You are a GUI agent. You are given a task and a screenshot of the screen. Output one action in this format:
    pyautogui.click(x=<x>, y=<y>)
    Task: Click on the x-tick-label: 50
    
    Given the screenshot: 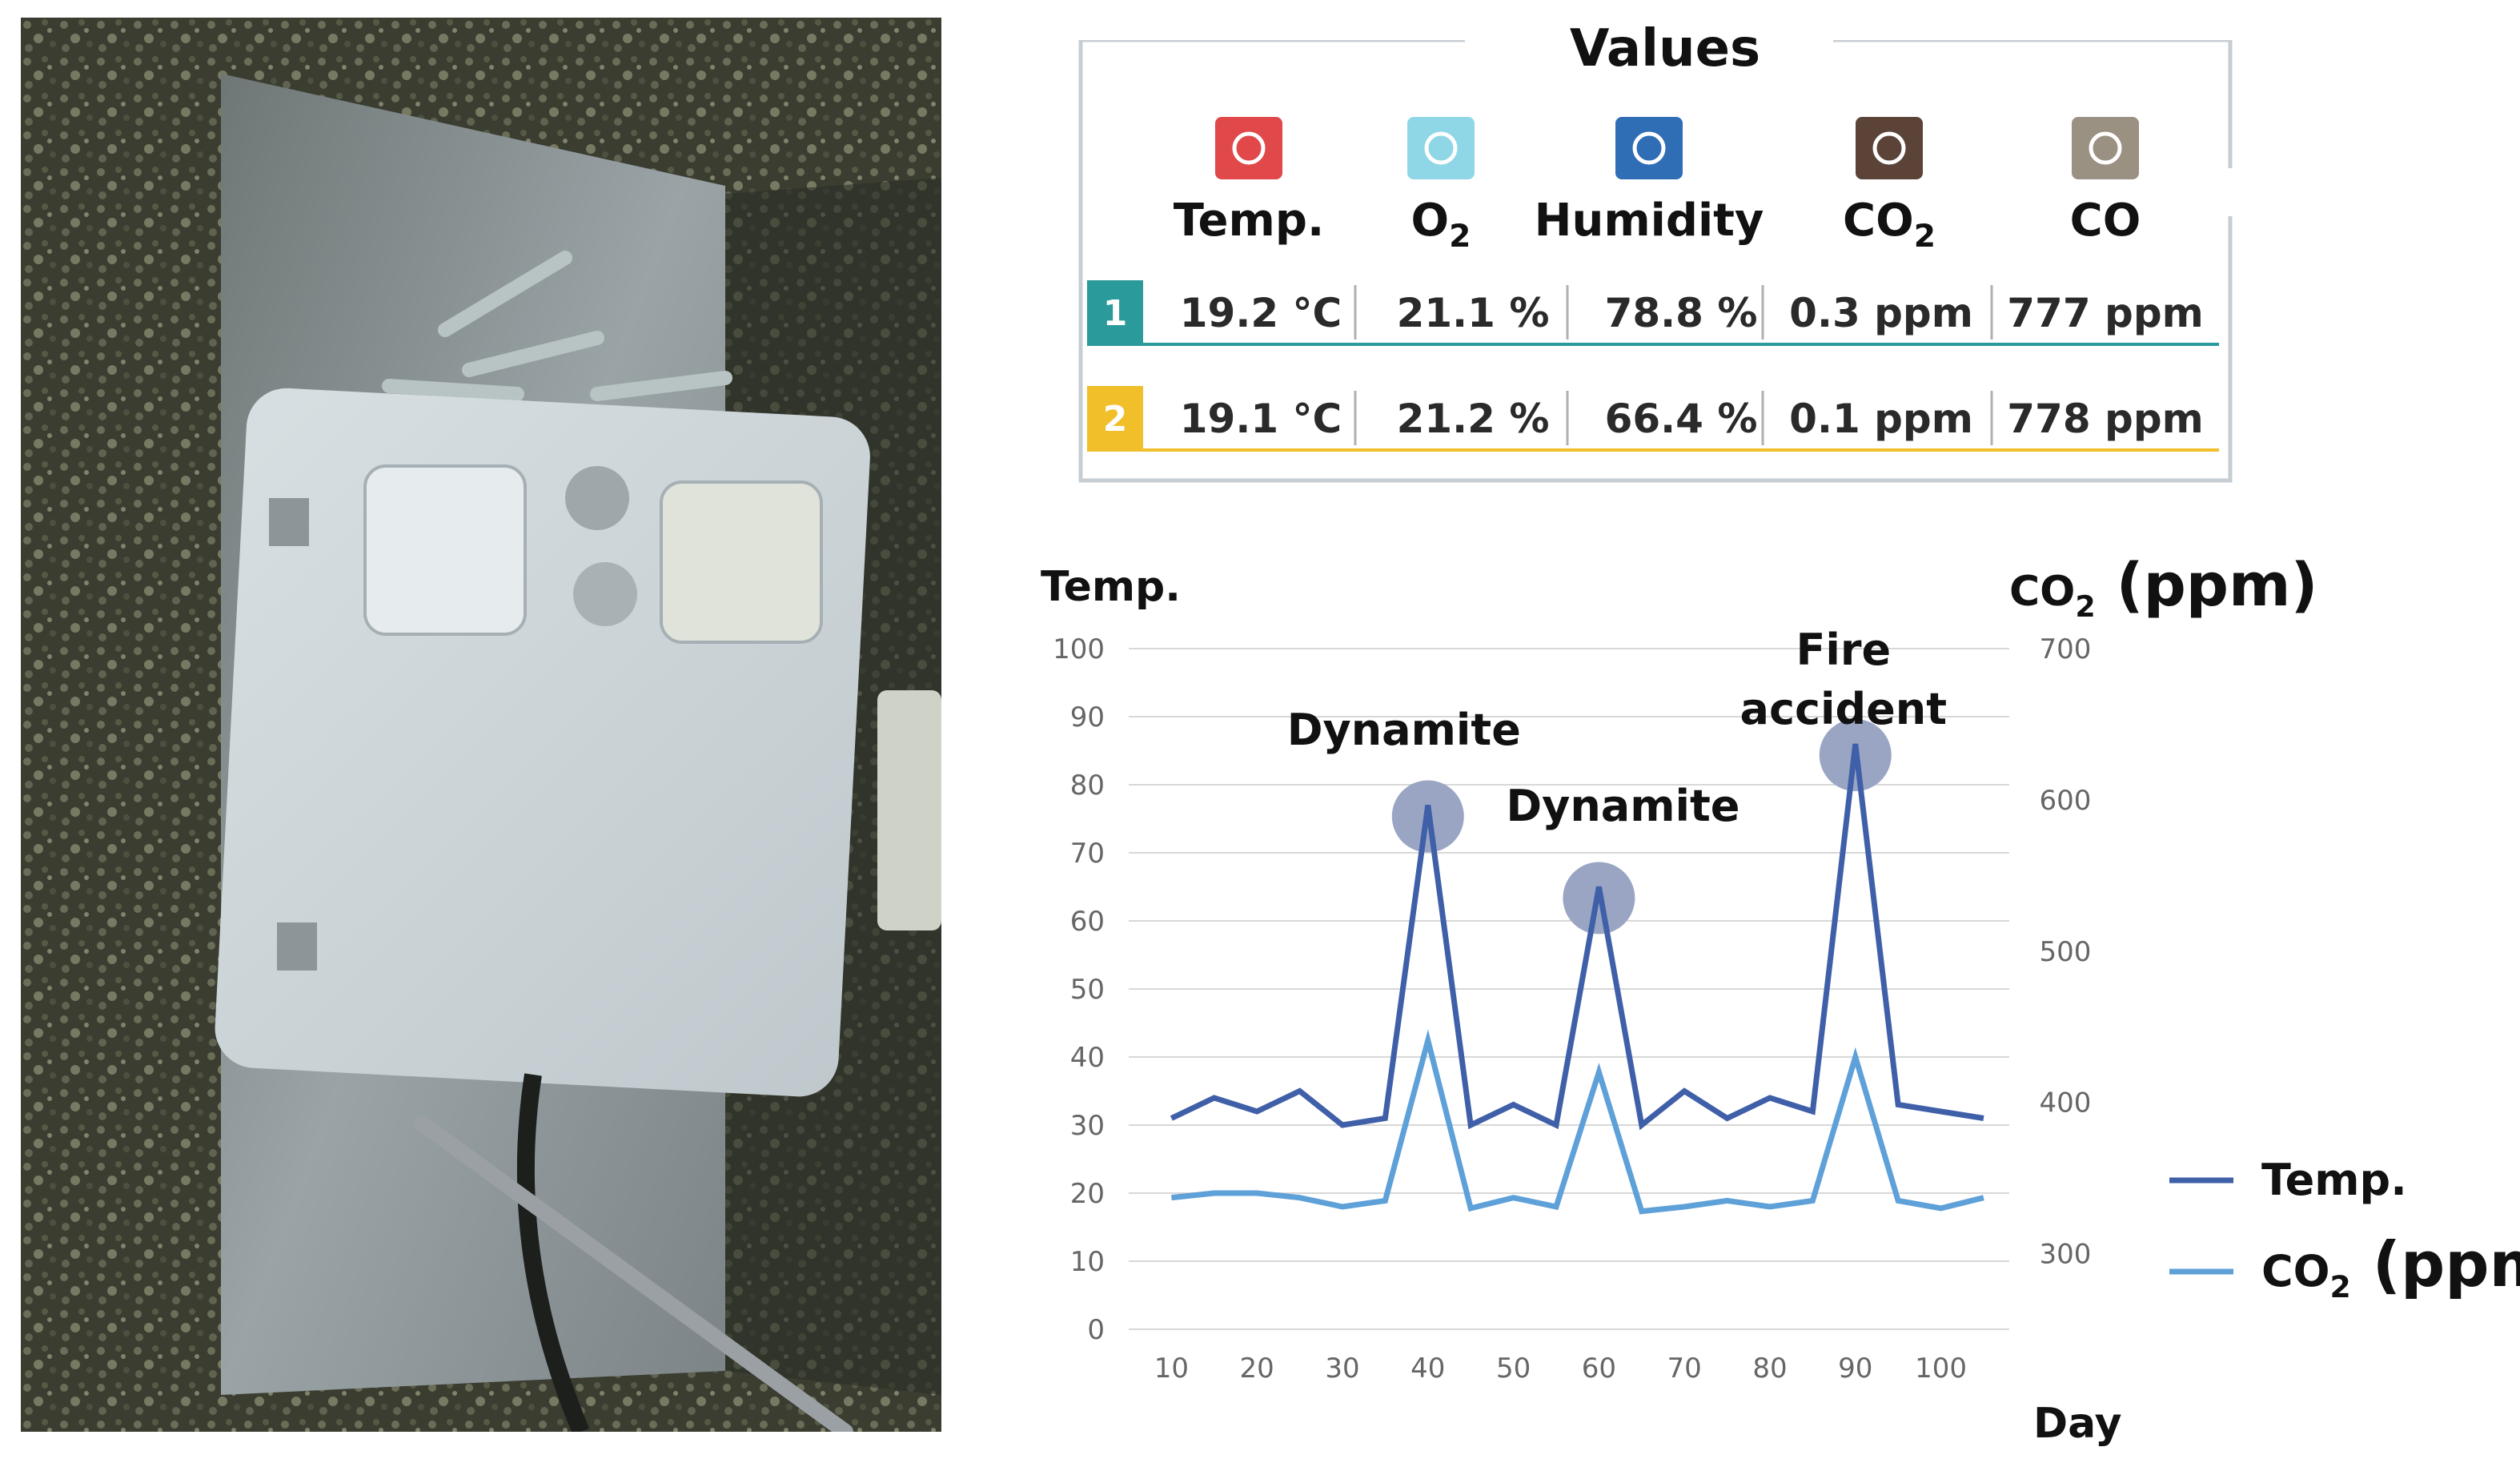 What is the action you would take?
    pyautogui.click(x=1513, y=1369)
    